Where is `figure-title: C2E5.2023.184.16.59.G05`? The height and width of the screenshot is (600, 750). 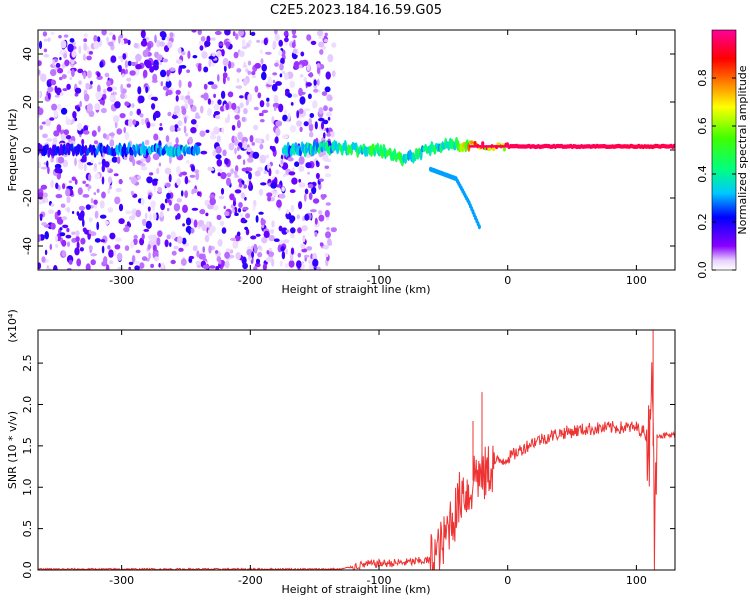
figure-title: C2E5.2023.184.16.59.G05 is located at coordinates (356, 10).